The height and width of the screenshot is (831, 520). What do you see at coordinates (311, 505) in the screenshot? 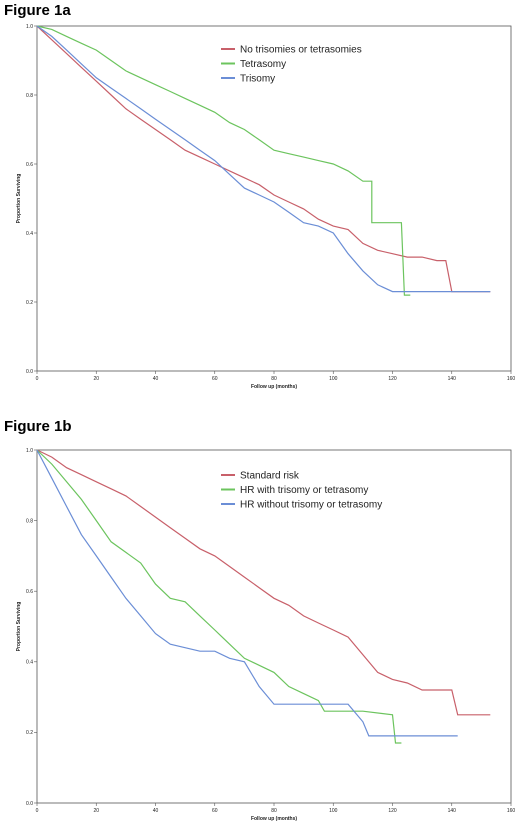
I see `legend-label: HR without trisomy or tetrasomy` at bounding box center [311, 505].